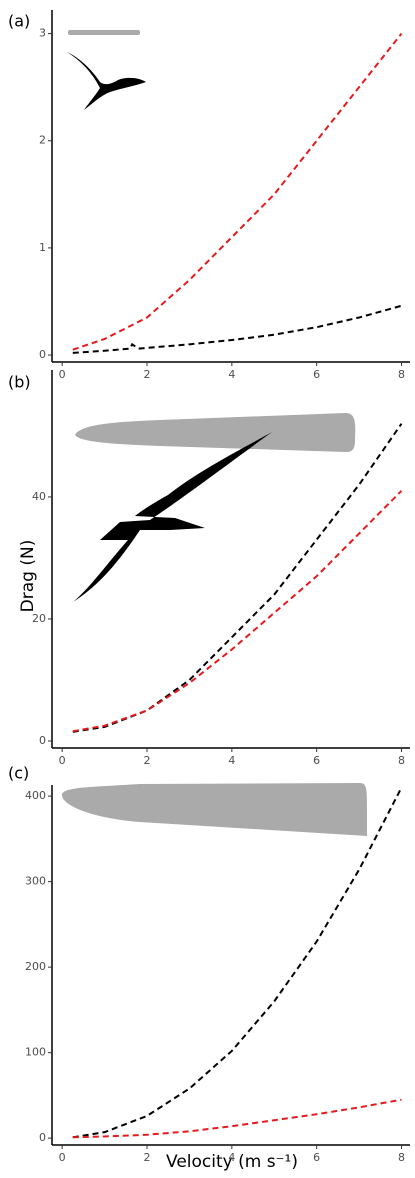 This screenshot has width=415, height=1178. Describe the element at coordinates (42, 140) in the screenshot. I see `y-tick-label: 2` at that location.